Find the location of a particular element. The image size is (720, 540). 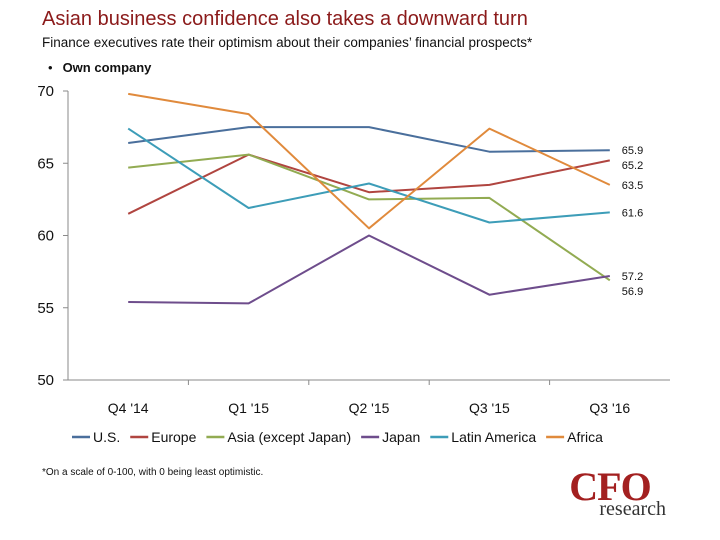

x-tick-label: Q4 '14 is located at coordinates (128, 408).